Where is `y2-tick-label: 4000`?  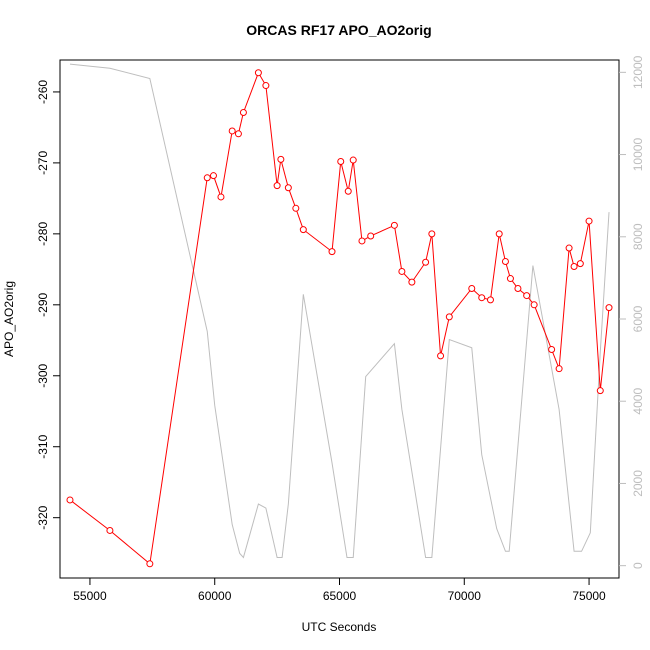
y2-tick-label: 4000 is located at coordinates (638, 401).